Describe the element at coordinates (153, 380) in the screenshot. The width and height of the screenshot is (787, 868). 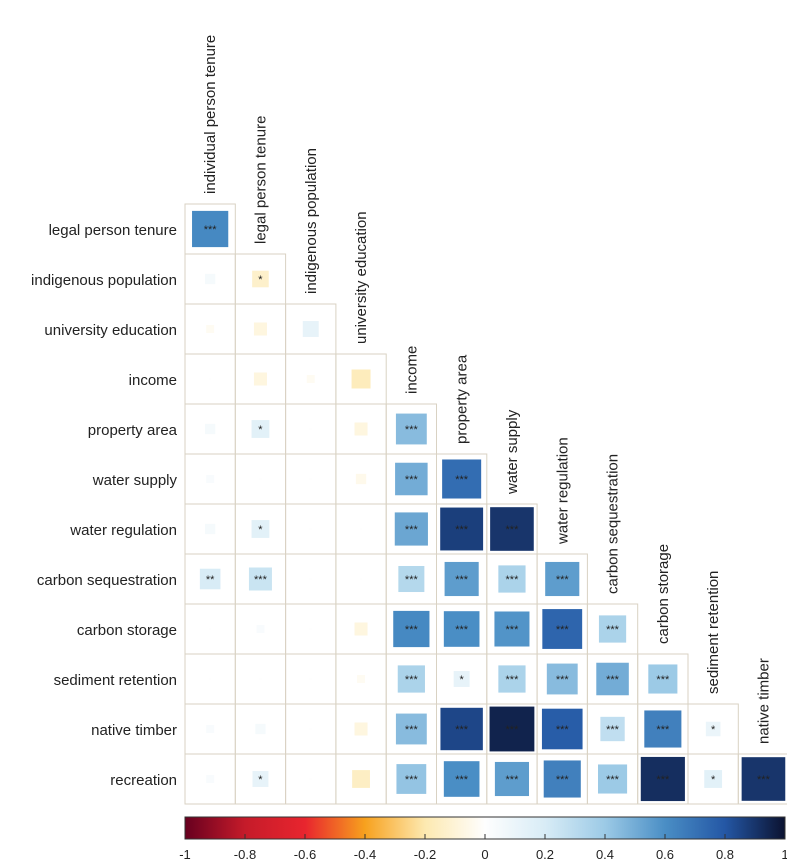
I see `row-label: income` at that location.